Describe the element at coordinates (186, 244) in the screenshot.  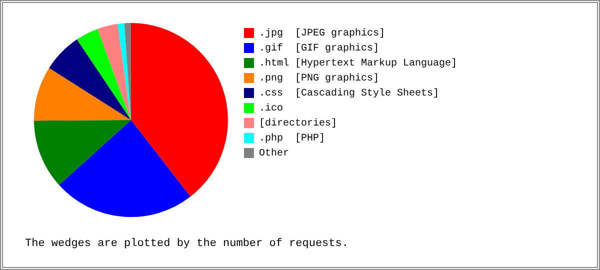
I see `text: The wedges are plotted by the number of requests.` at that location.